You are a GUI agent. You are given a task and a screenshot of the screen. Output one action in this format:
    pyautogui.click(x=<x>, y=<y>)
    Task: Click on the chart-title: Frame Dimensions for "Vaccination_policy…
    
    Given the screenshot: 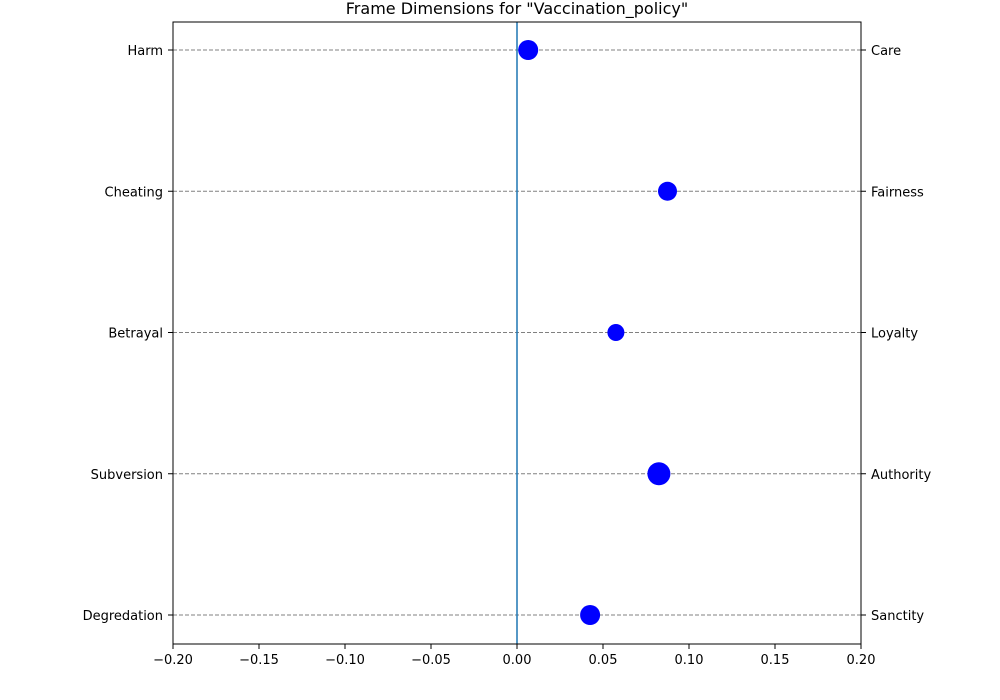 What is the action you would take?
    pyautogui.click(x=517, y=9)
    